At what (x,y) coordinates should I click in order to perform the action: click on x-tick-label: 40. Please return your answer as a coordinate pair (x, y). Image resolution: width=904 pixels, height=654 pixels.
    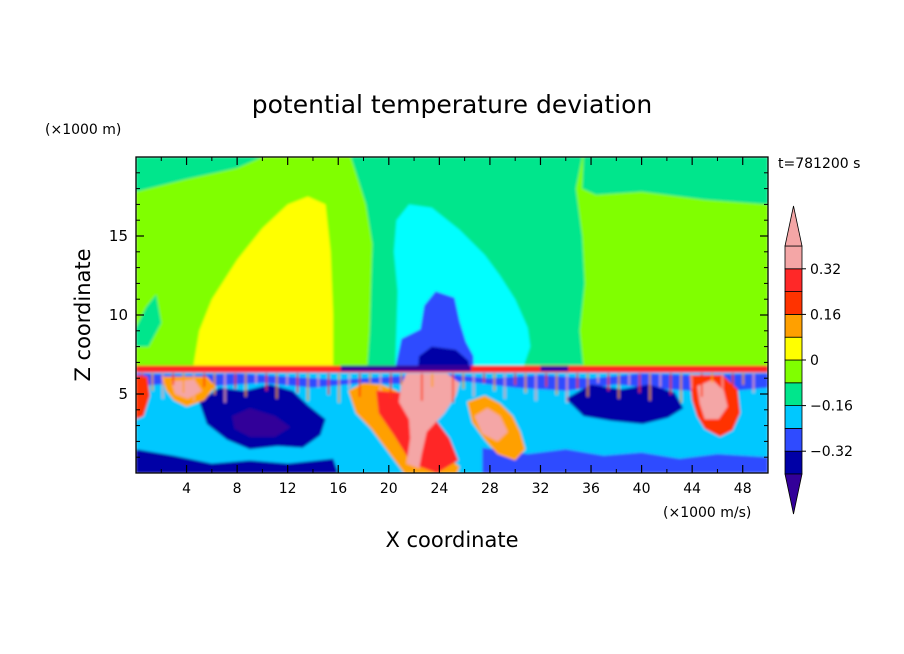
    Looking at the image, I should click on (642, 489).